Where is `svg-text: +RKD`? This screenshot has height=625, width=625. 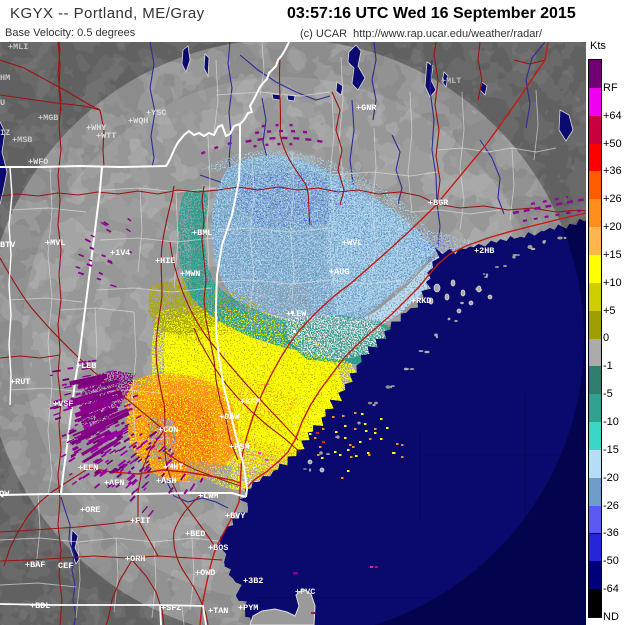 svg-text: +RKD is located at coordinates (421, 301).